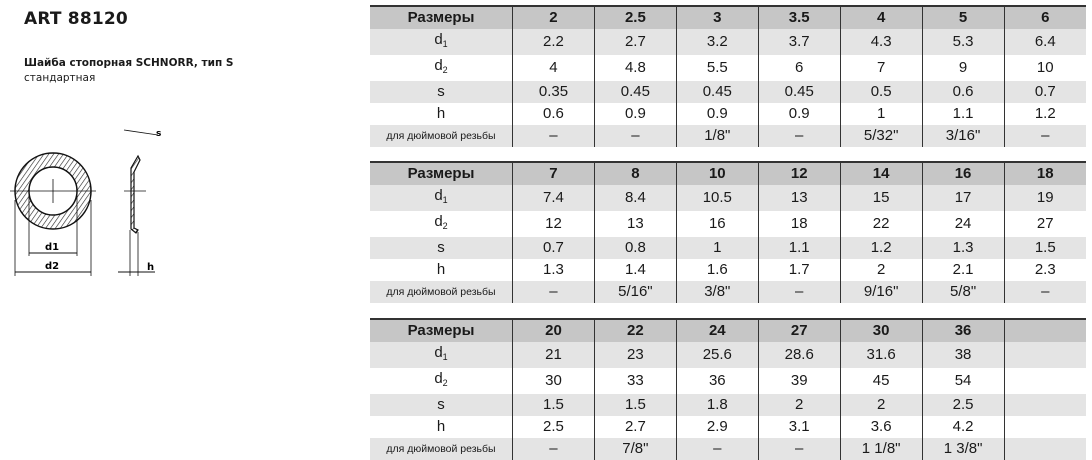  Describe the element at coordinates (728, 198) in the screenshot. I see `table-row-d1: d1 7.4 8.4 10.5 13 15 17 19` at that location.